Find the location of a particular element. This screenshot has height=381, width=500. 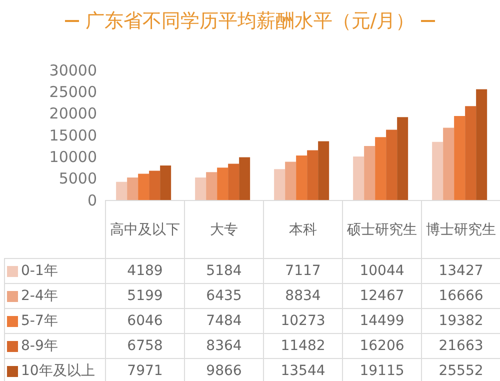

data-label: 19115 is located at coordinates (382, 369).